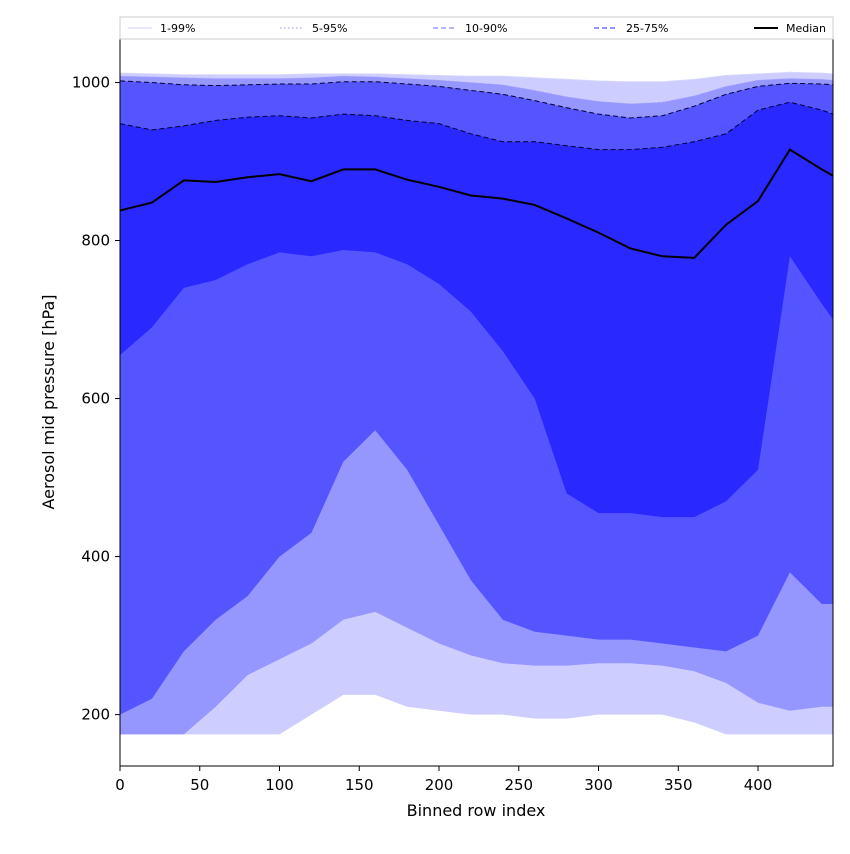 This screenshot has width=850, height=854. Describe the element at coordinates (806, 28) in the screenshot. I see `legend-label: Median` at that location.